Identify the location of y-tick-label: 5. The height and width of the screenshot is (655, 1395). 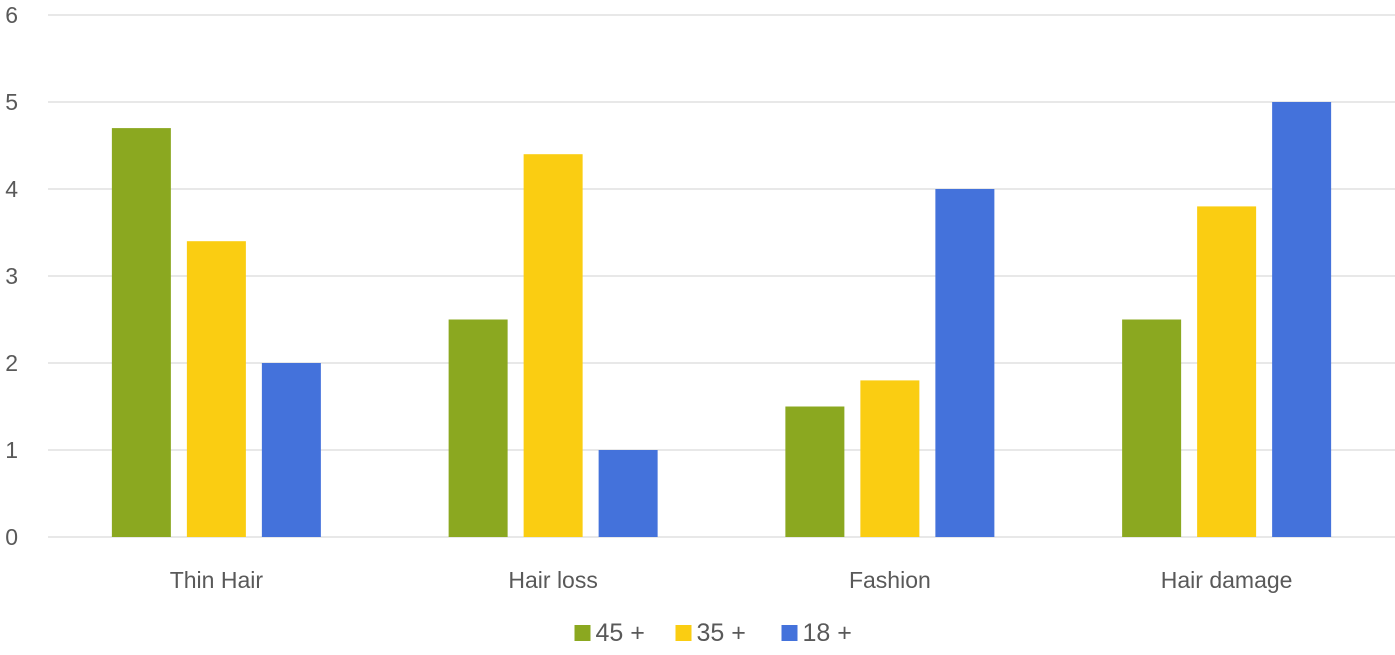
(11, 102).